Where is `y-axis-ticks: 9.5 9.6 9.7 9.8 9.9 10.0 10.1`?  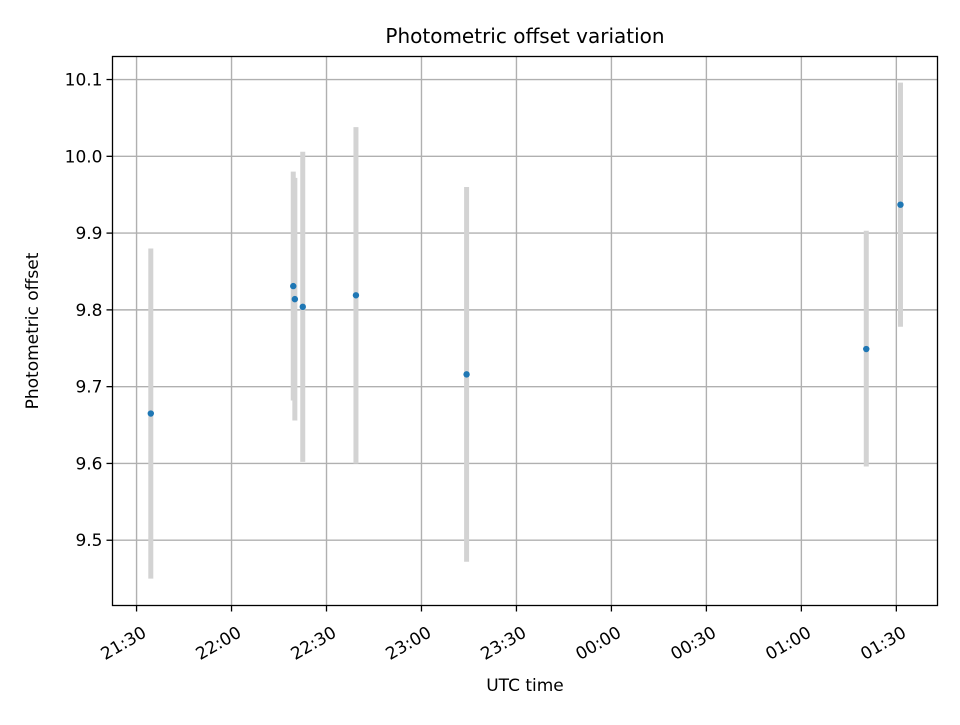 y-axis-ticks: 9.5 9.6 9.7 9.8 9.9 10.0 10.1 is located at coordinates (89, 311).